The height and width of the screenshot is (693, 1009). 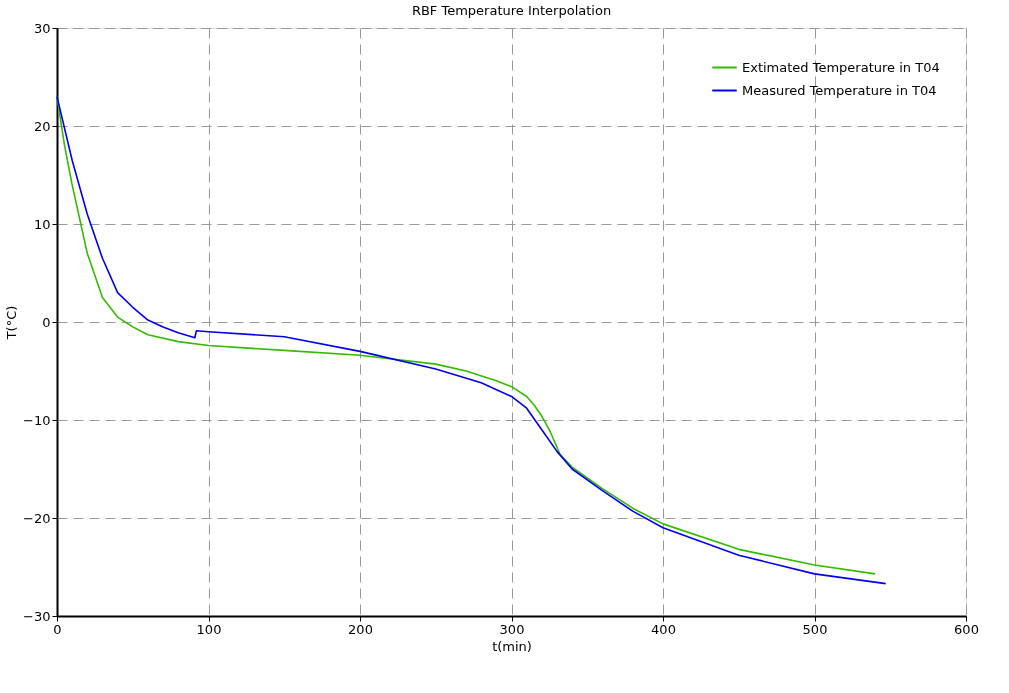 I want to click on x-tick-label: 600, so click(x=966, y=629).